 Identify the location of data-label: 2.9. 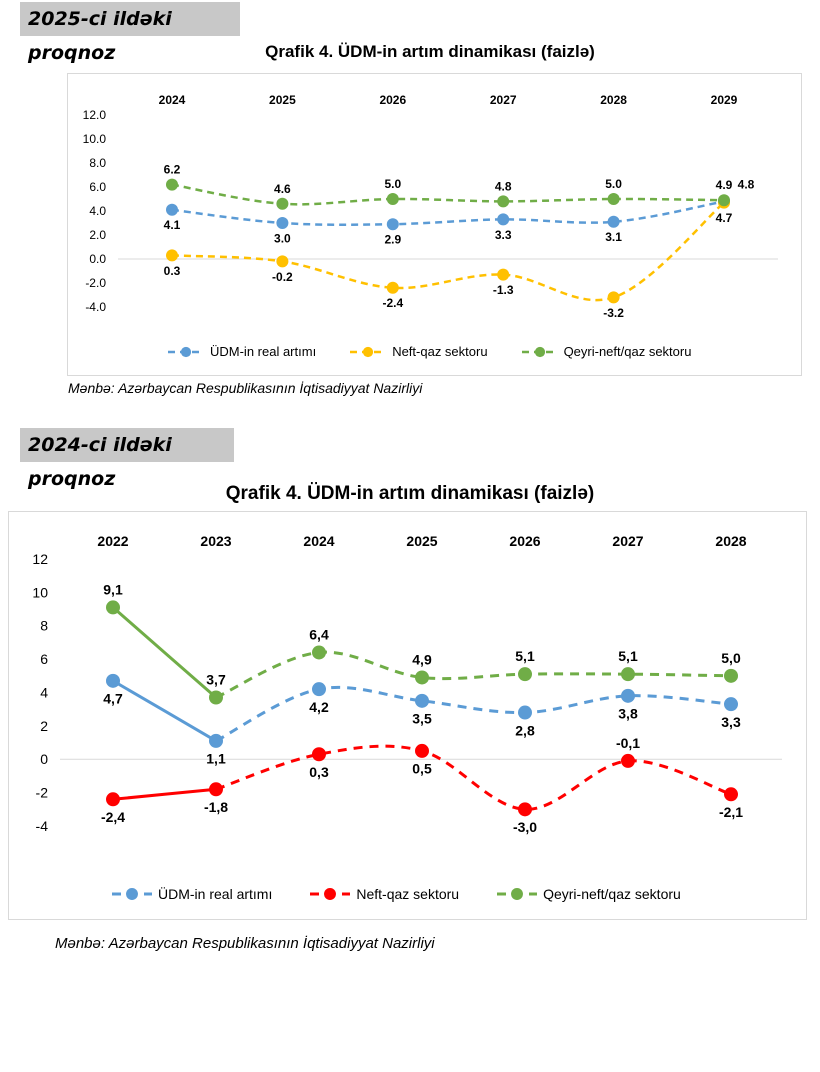
(392, 240).